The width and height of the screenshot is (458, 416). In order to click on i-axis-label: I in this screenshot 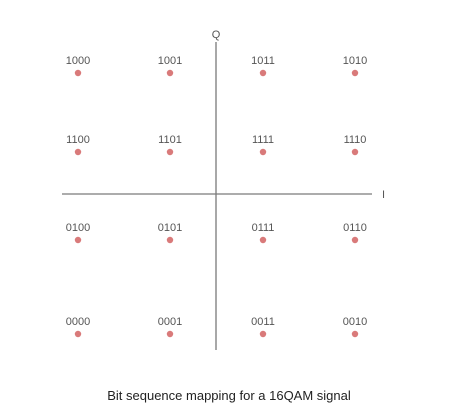, I will do `click(383, 195)`.